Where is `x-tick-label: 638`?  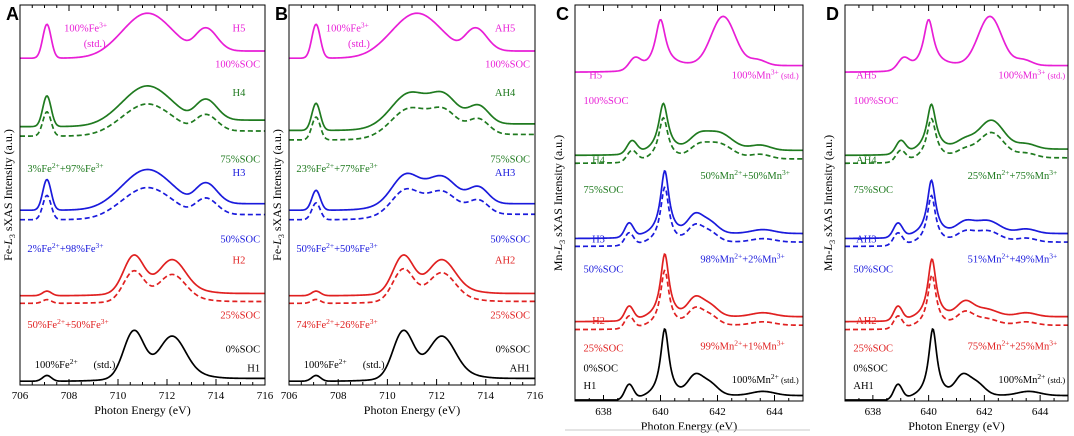
x-tick-label: 638 is located at coordinates (873, 412).